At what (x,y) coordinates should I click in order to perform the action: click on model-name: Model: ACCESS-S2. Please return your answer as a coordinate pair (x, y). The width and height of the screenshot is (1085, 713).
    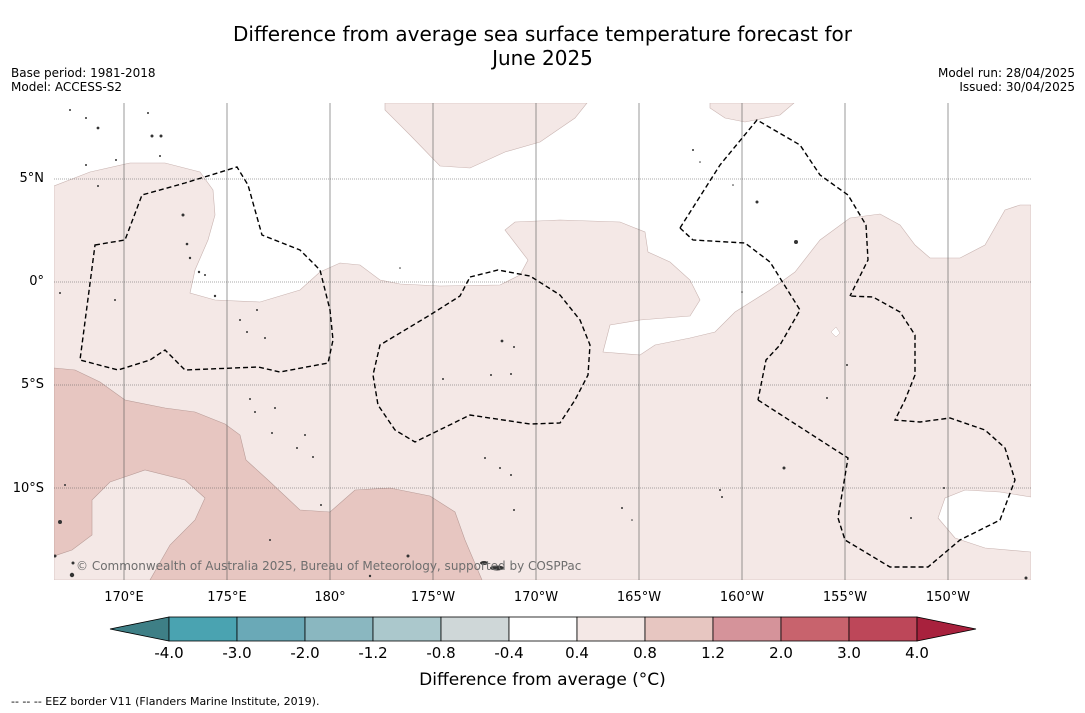
    Looking at the image, I should click on (67, 87).